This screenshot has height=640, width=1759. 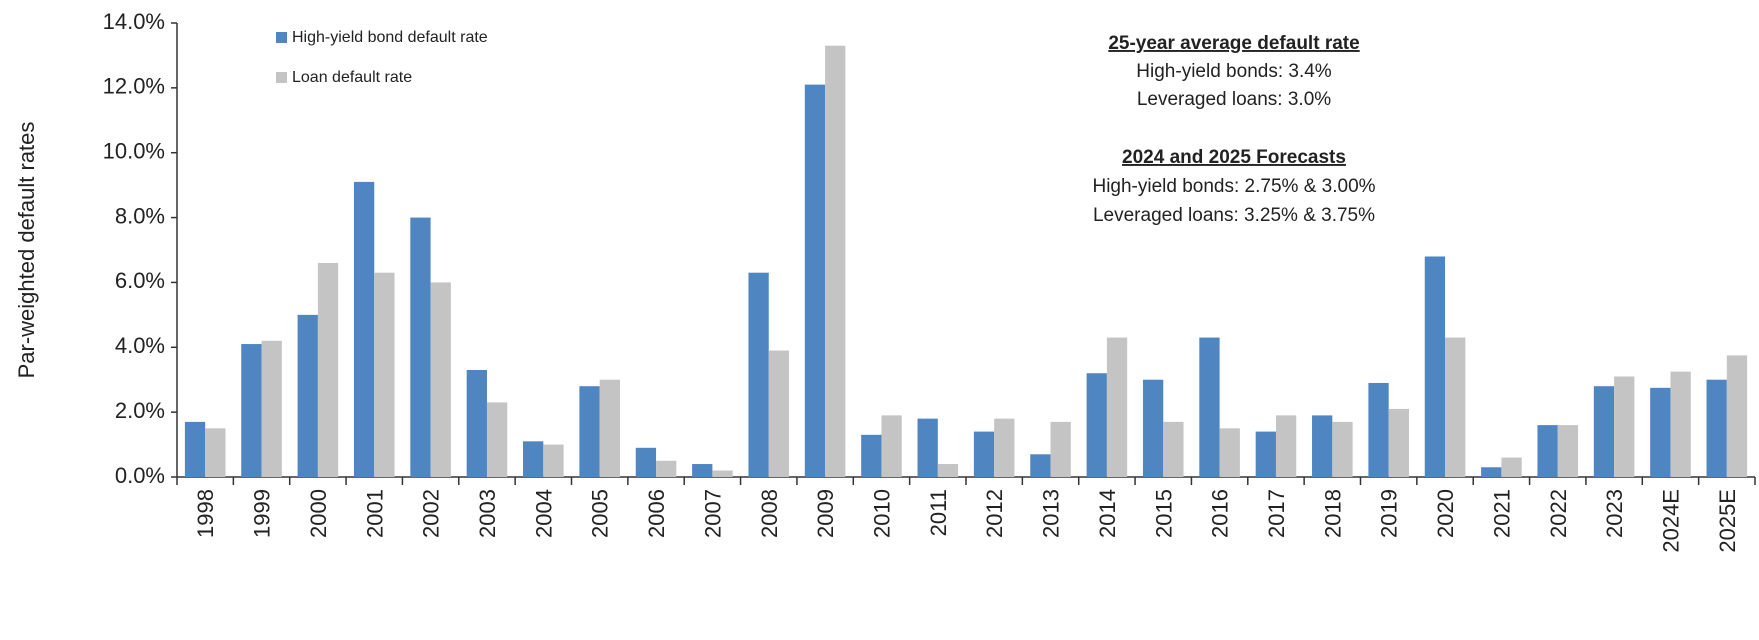 What do you see at coordinates (390, 37) in the screenshot?
I see `legend-label: High-yield bond default rate` at bounding box center [390, 37].